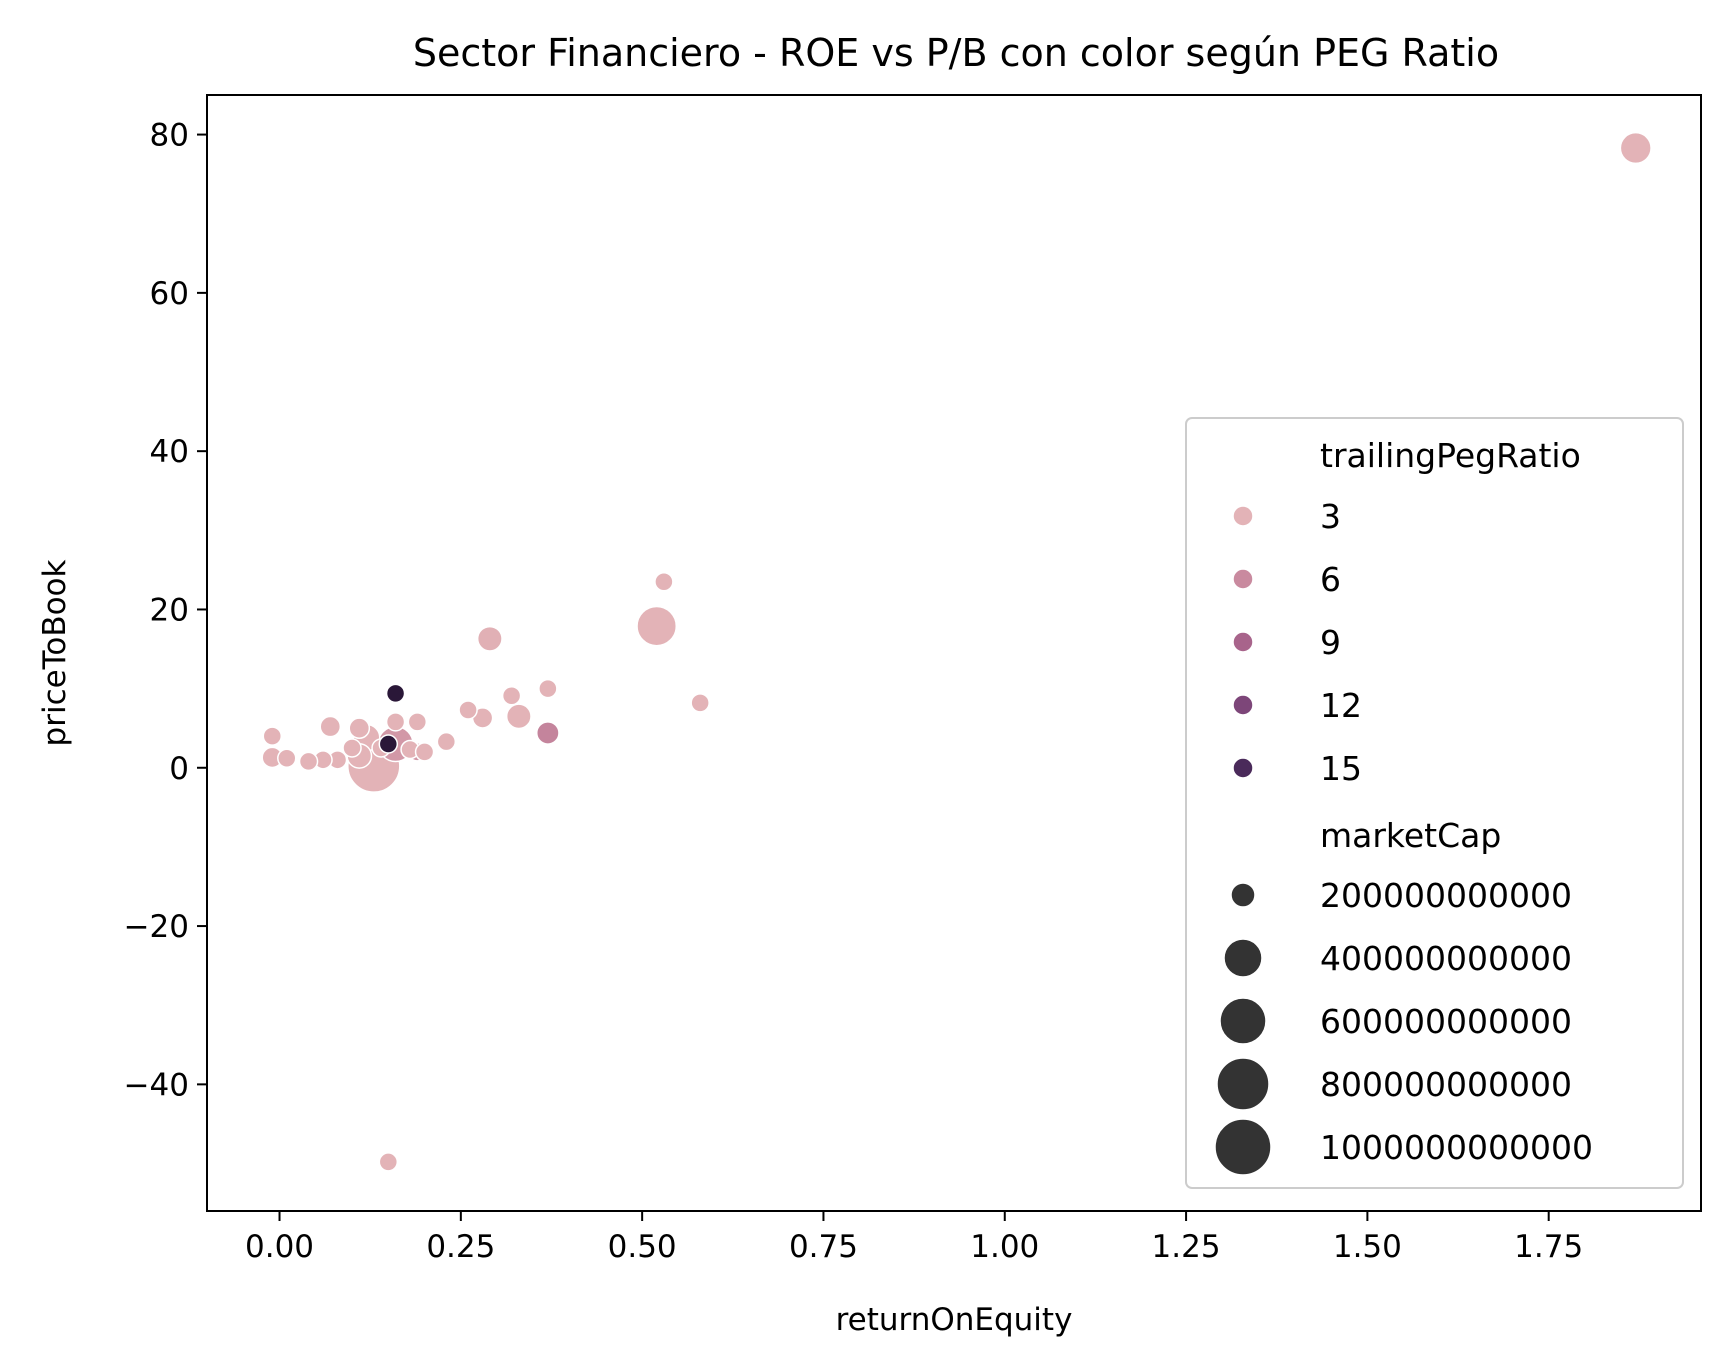 The height and width of the screenshot is (1363, 1723). I want to click on x-tick-label: 1.00, so click(1004, 1247).